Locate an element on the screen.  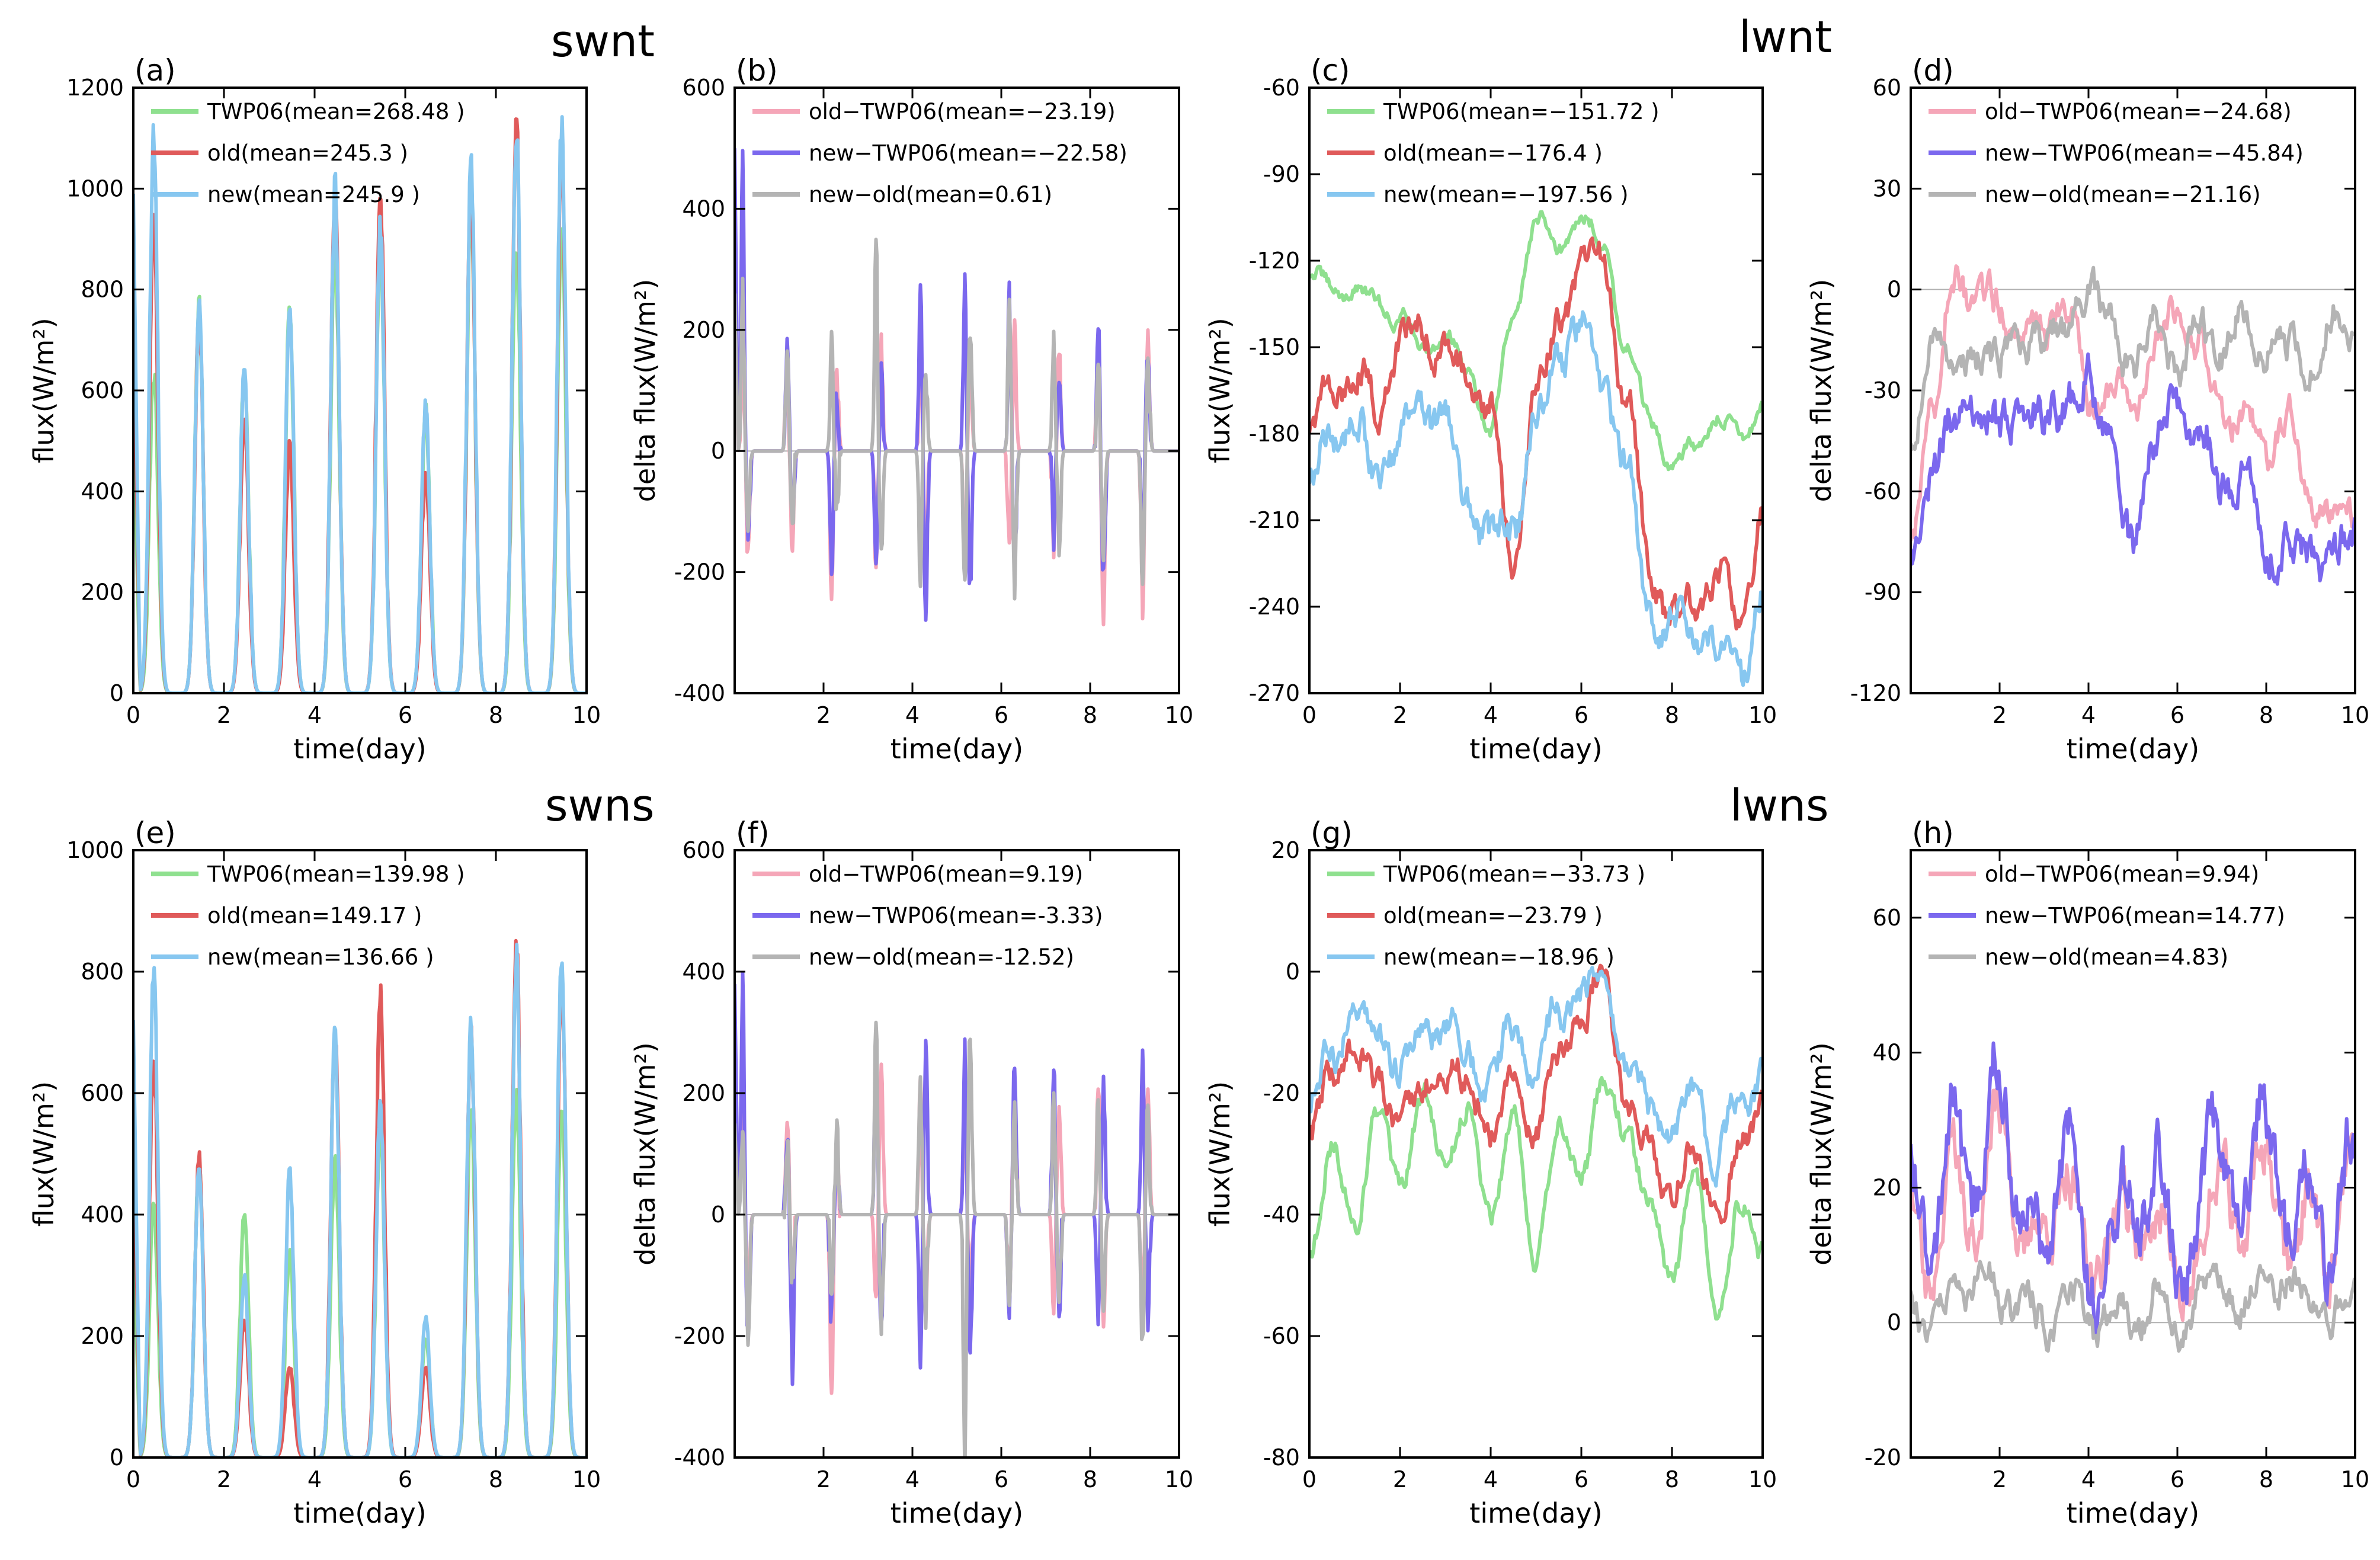
legend-entry-TWP06: TWP06(mean=−151.72 ) is located at coordinates (1521, 111).